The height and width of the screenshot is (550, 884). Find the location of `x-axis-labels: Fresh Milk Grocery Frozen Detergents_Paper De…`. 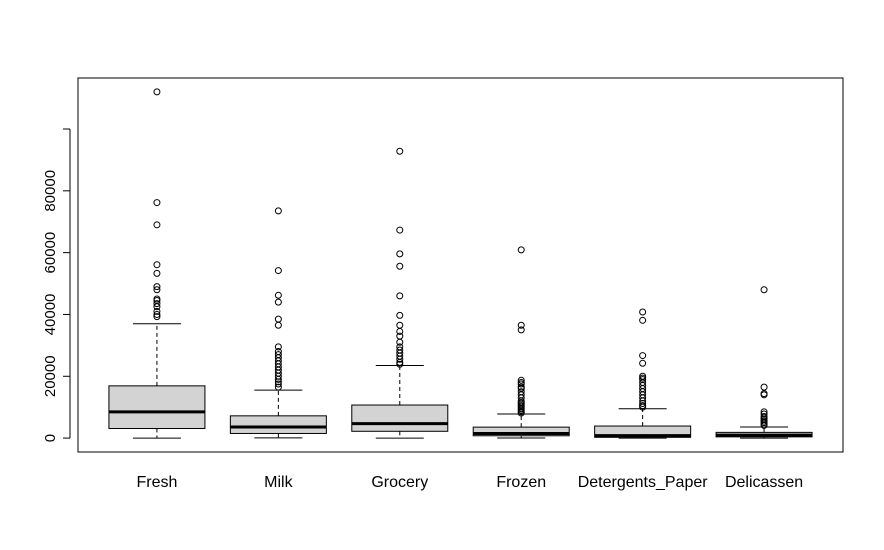

x-axis-labels: Fresh Milk Grocery Frozen Detergents_Paper De… is located at coordinates (469, 482).